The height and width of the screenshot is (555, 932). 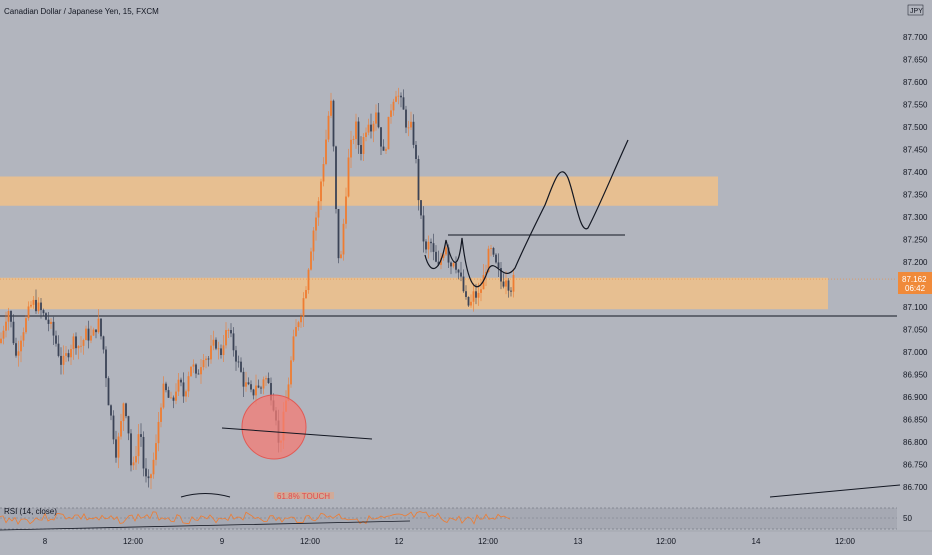 I want to click on price-tick-label: 87.100, so click(x=915, y=307).